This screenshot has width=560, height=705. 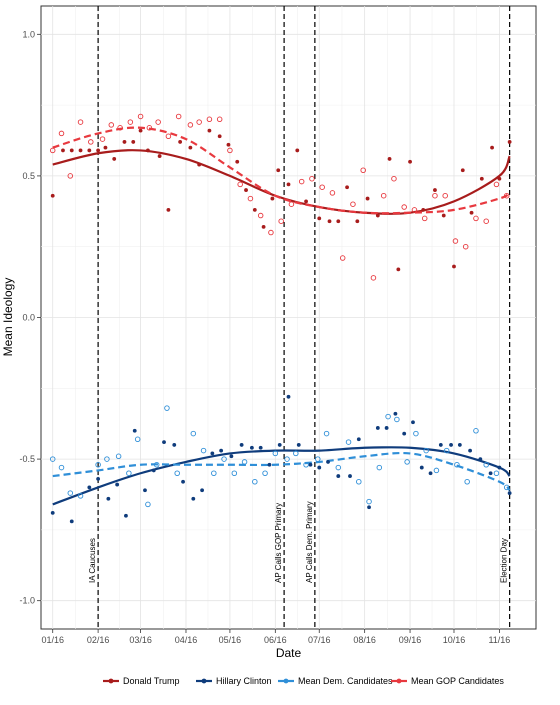 I want to click on legend-label-mean-gop-candidates: Mean GOP Candidates, so click(x=457, y=681).